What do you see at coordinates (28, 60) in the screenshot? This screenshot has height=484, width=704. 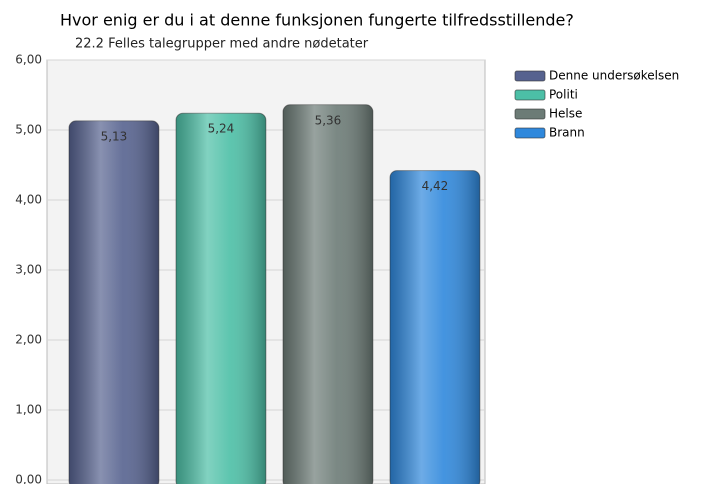 I see `y-tick-label: 6,00` at bounding box center [28, 60].